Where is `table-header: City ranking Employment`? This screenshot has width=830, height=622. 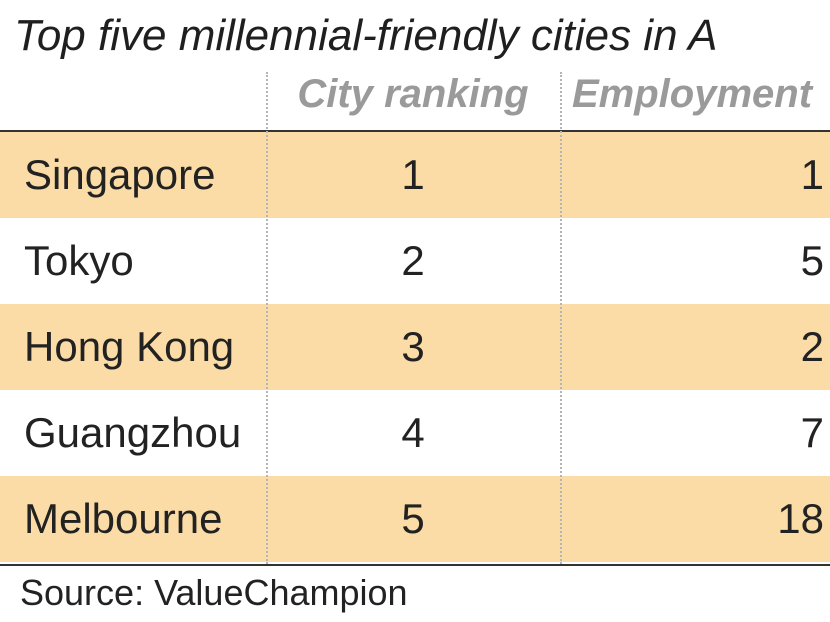 table-header: City ranking Employment is located at coordinates (415, 98).